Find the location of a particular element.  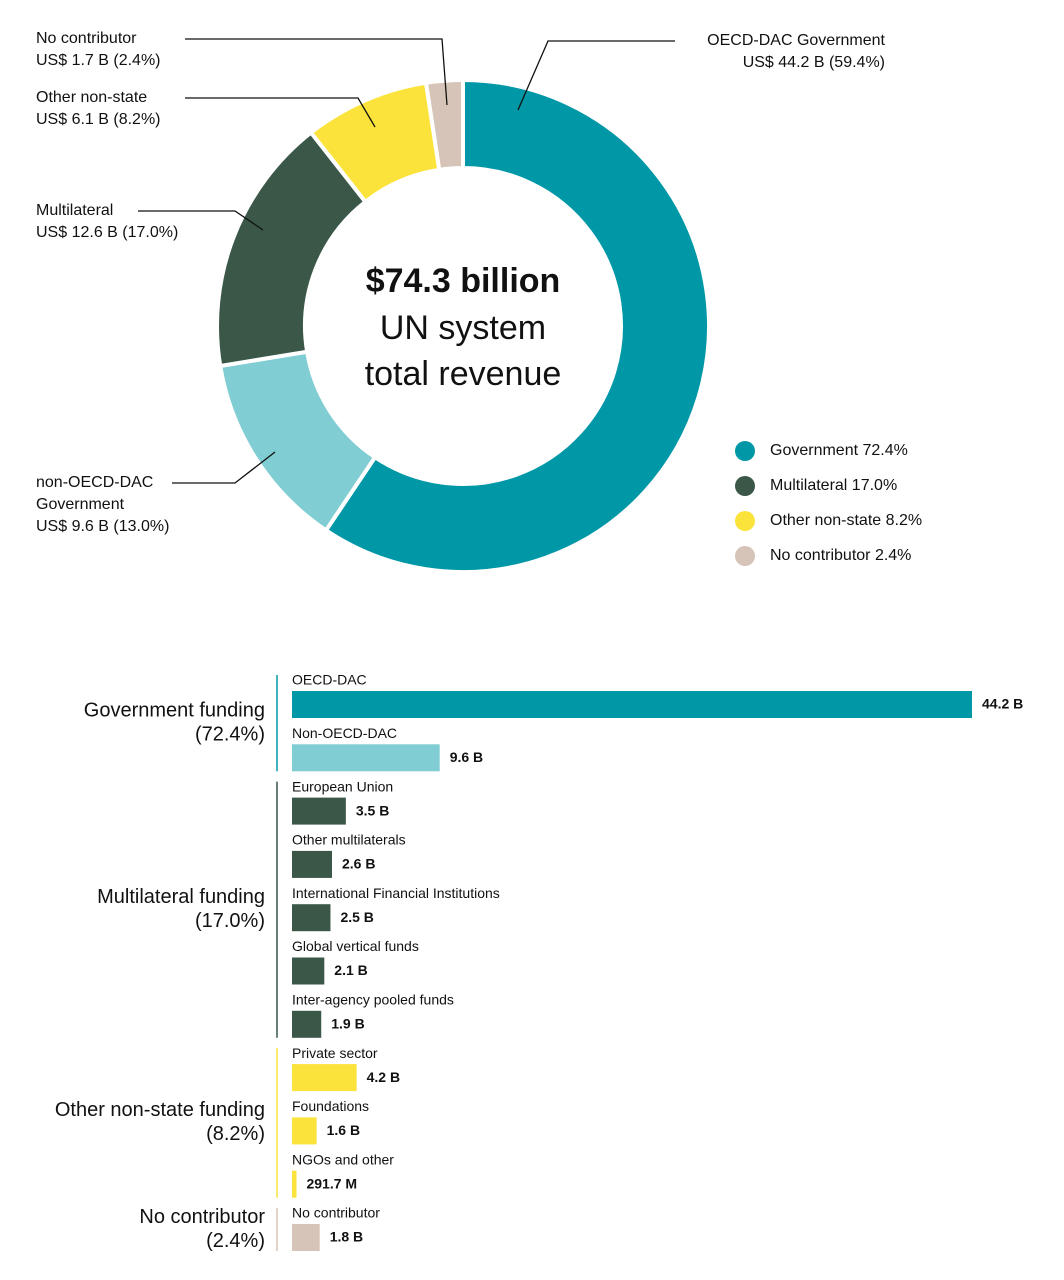

slice-label: Other non-state is located at coordinates (92, 97).